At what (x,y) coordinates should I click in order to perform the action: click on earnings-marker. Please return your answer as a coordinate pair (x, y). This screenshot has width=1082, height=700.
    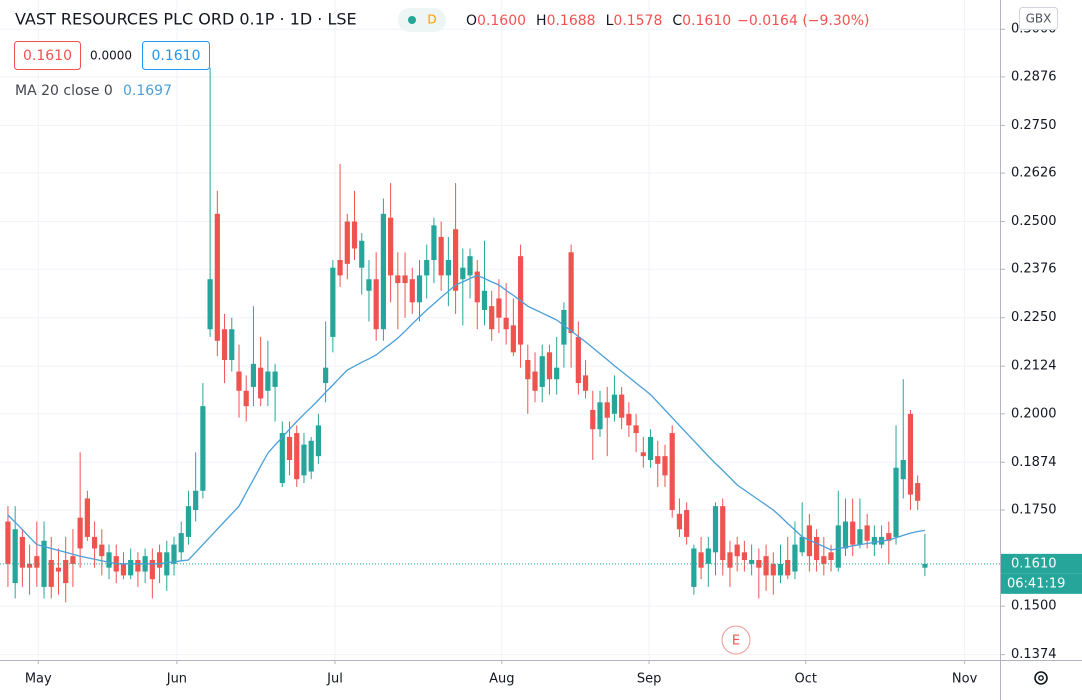
    Looking at the image, I should click on (736, 640).